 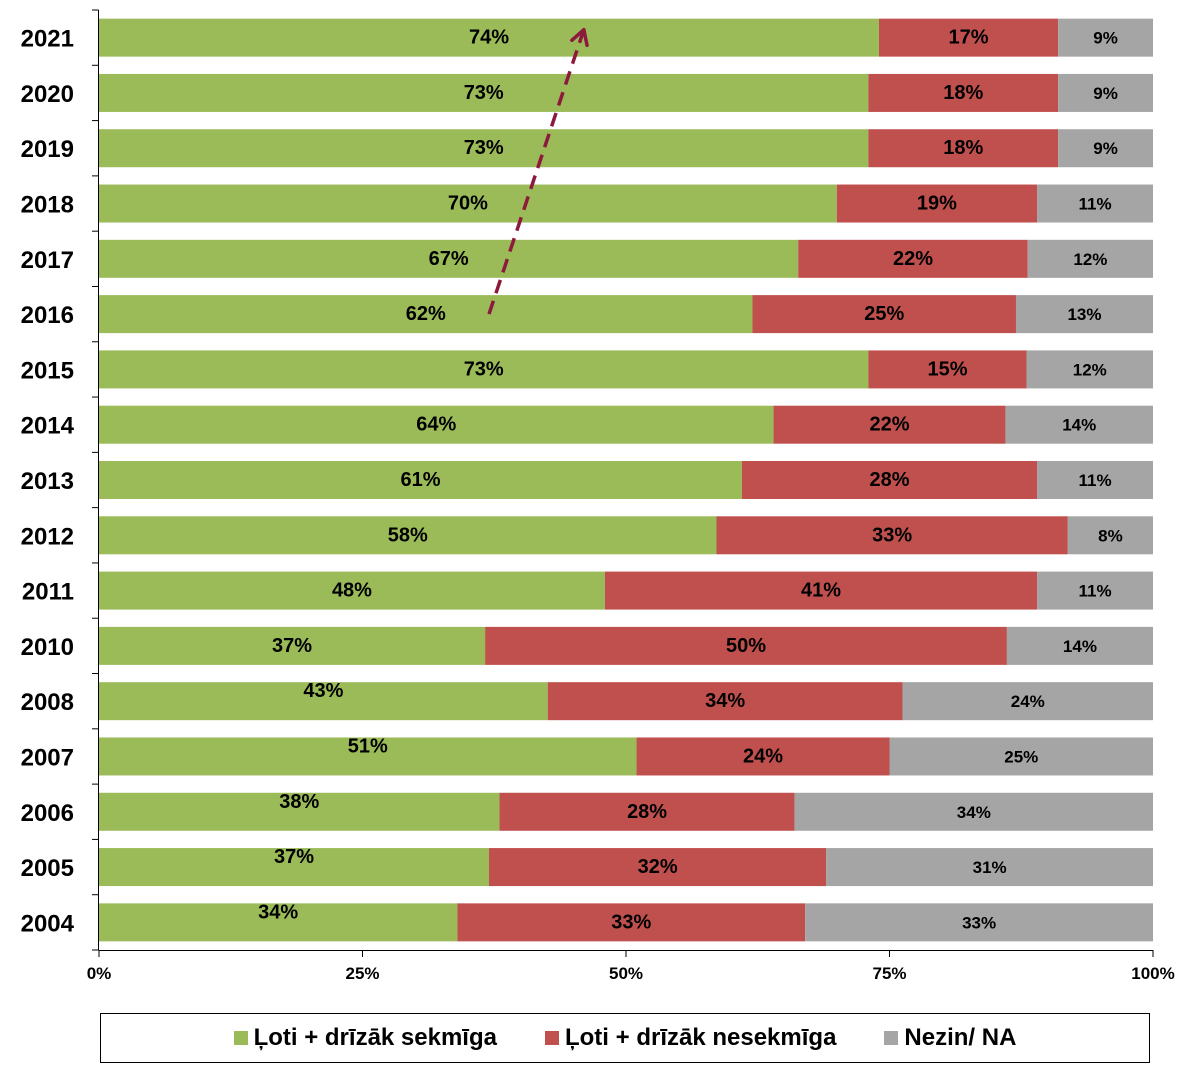 I want to click on legend-item-2: Nezin/ NA, so click(x=950, y=1038).